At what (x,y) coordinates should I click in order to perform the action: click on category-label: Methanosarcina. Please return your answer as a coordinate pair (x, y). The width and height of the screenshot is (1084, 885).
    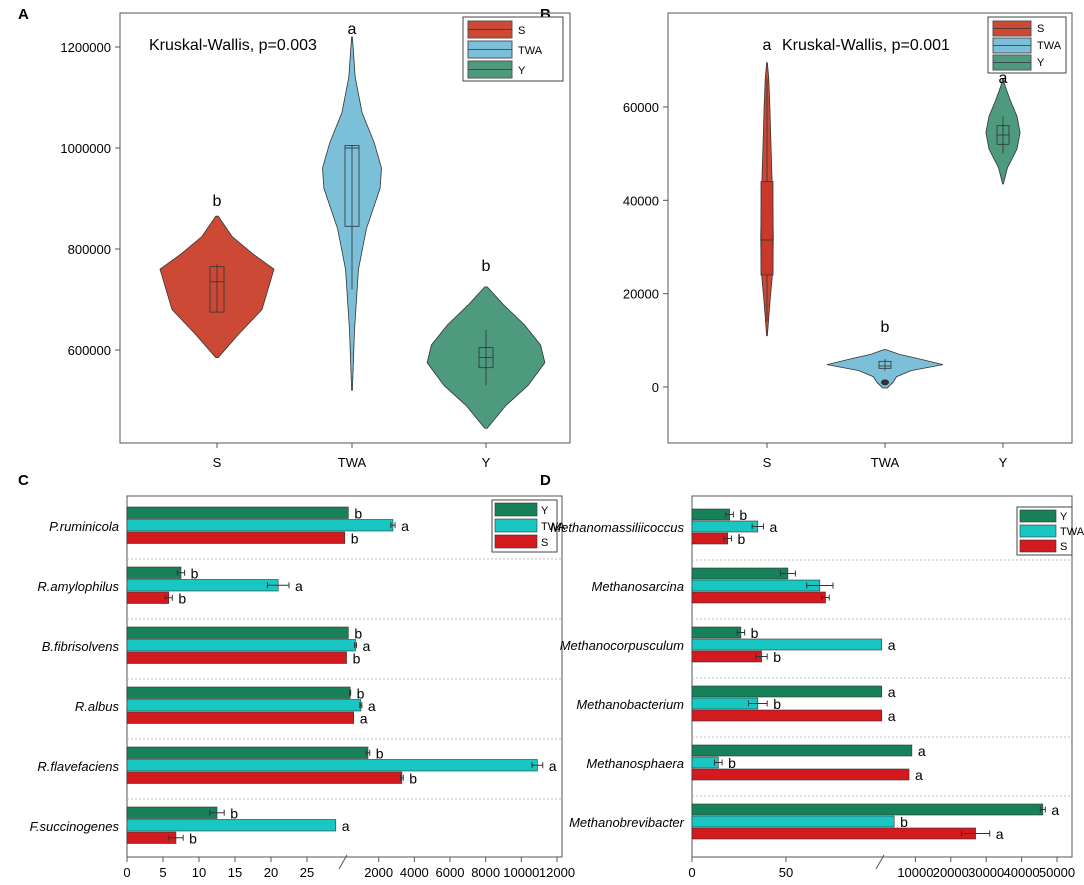
    Looking at the image, I should click on (638, 586).